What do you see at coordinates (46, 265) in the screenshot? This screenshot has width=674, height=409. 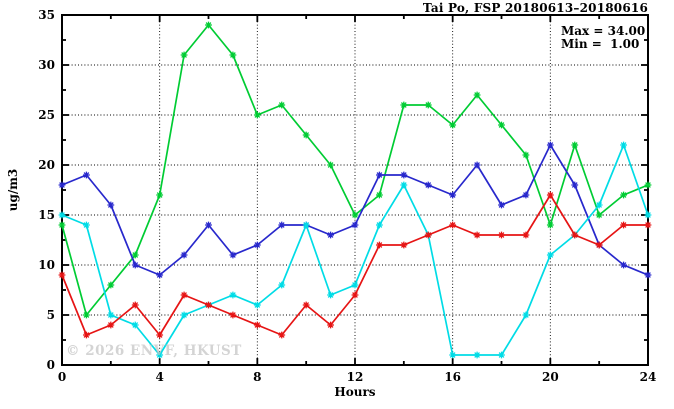 I see `y-tick-label: 10` at bounding box center [46, 265].